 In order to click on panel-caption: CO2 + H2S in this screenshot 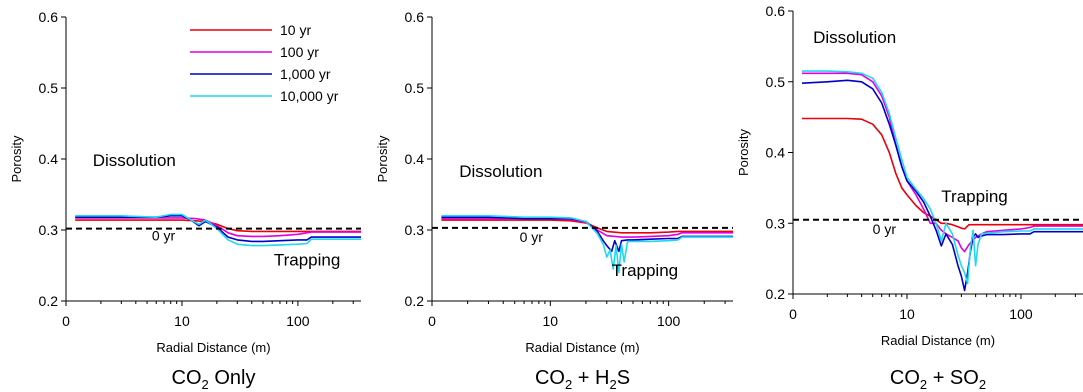, I will do `click(582, 379)`.